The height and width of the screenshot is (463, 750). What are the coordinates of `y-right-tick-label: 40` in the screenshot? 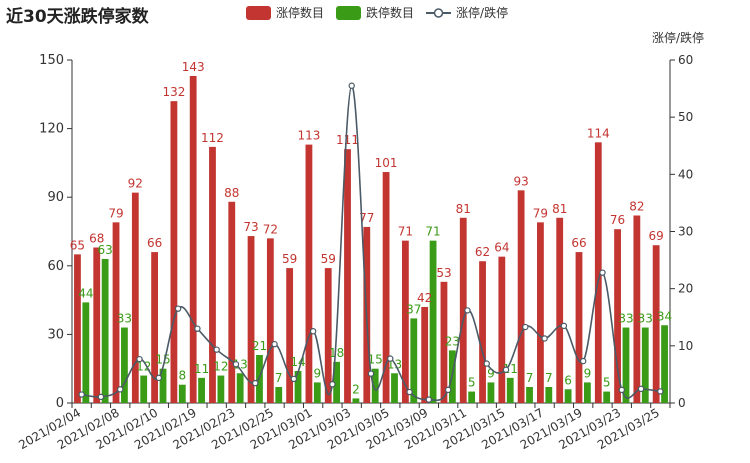 It's located at (685, 174).